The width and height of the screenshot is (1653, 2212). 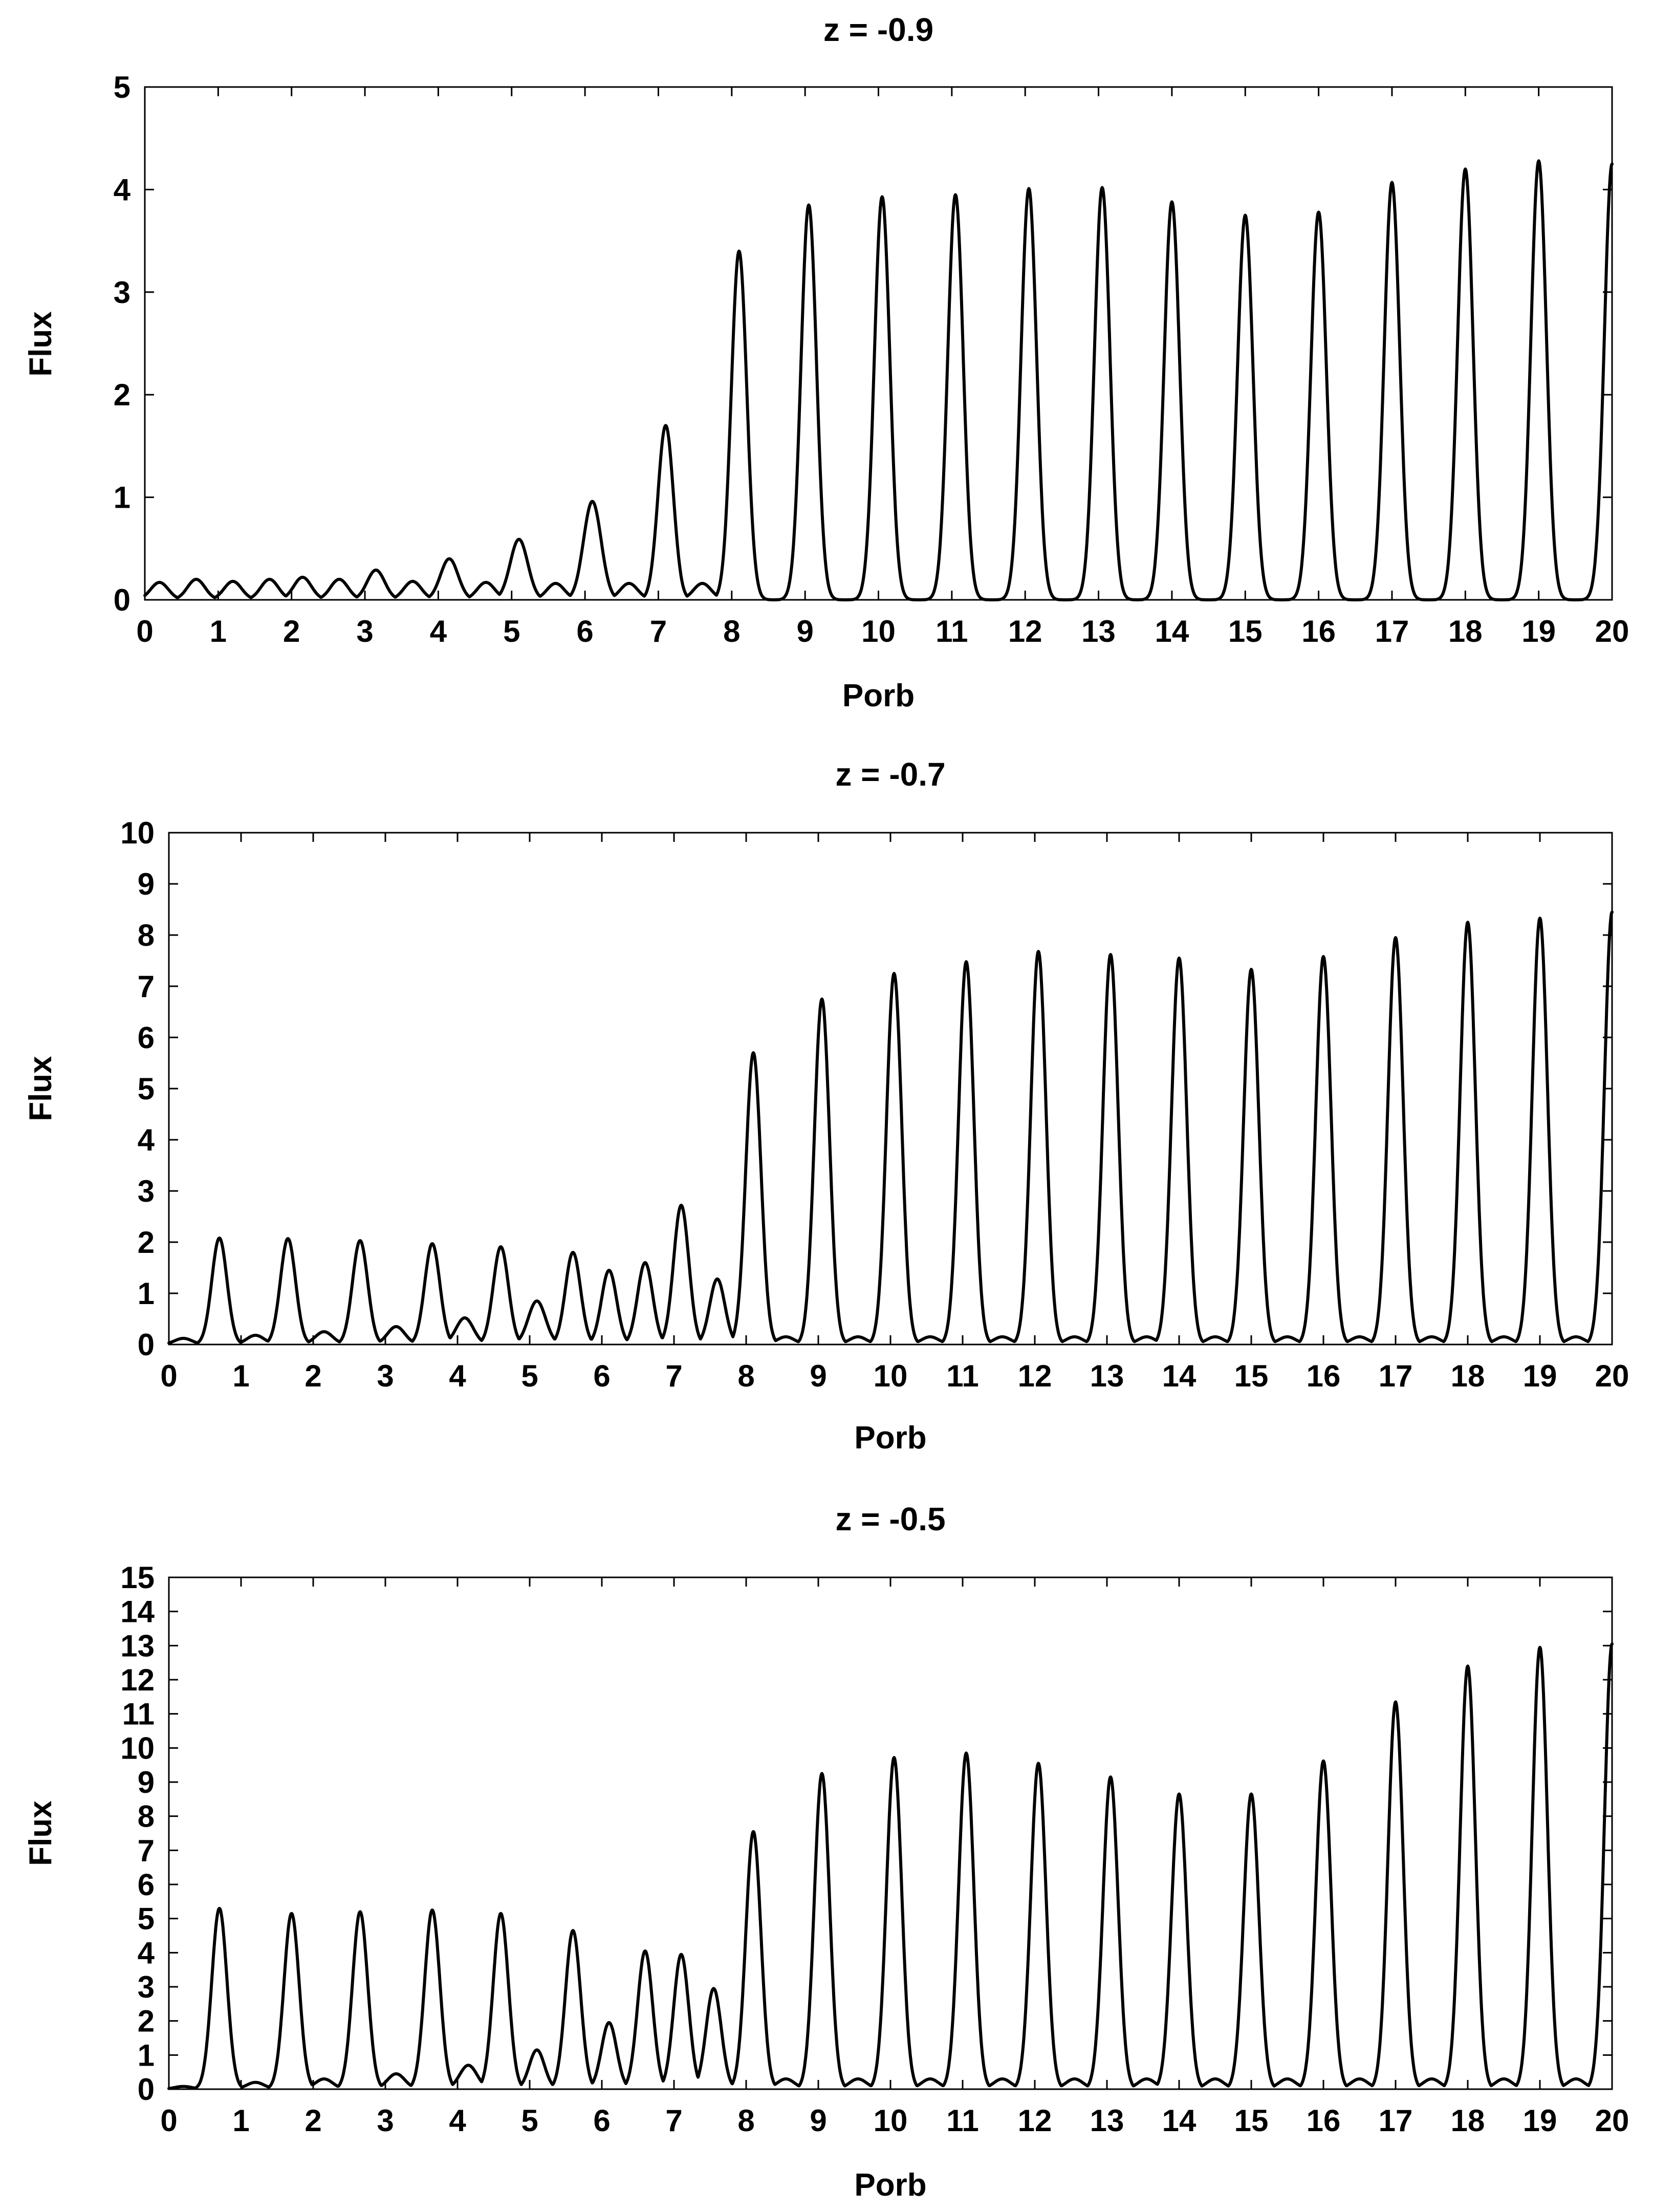 I want to click on chart-title: z = -0.7, so click(x=890, y=774).